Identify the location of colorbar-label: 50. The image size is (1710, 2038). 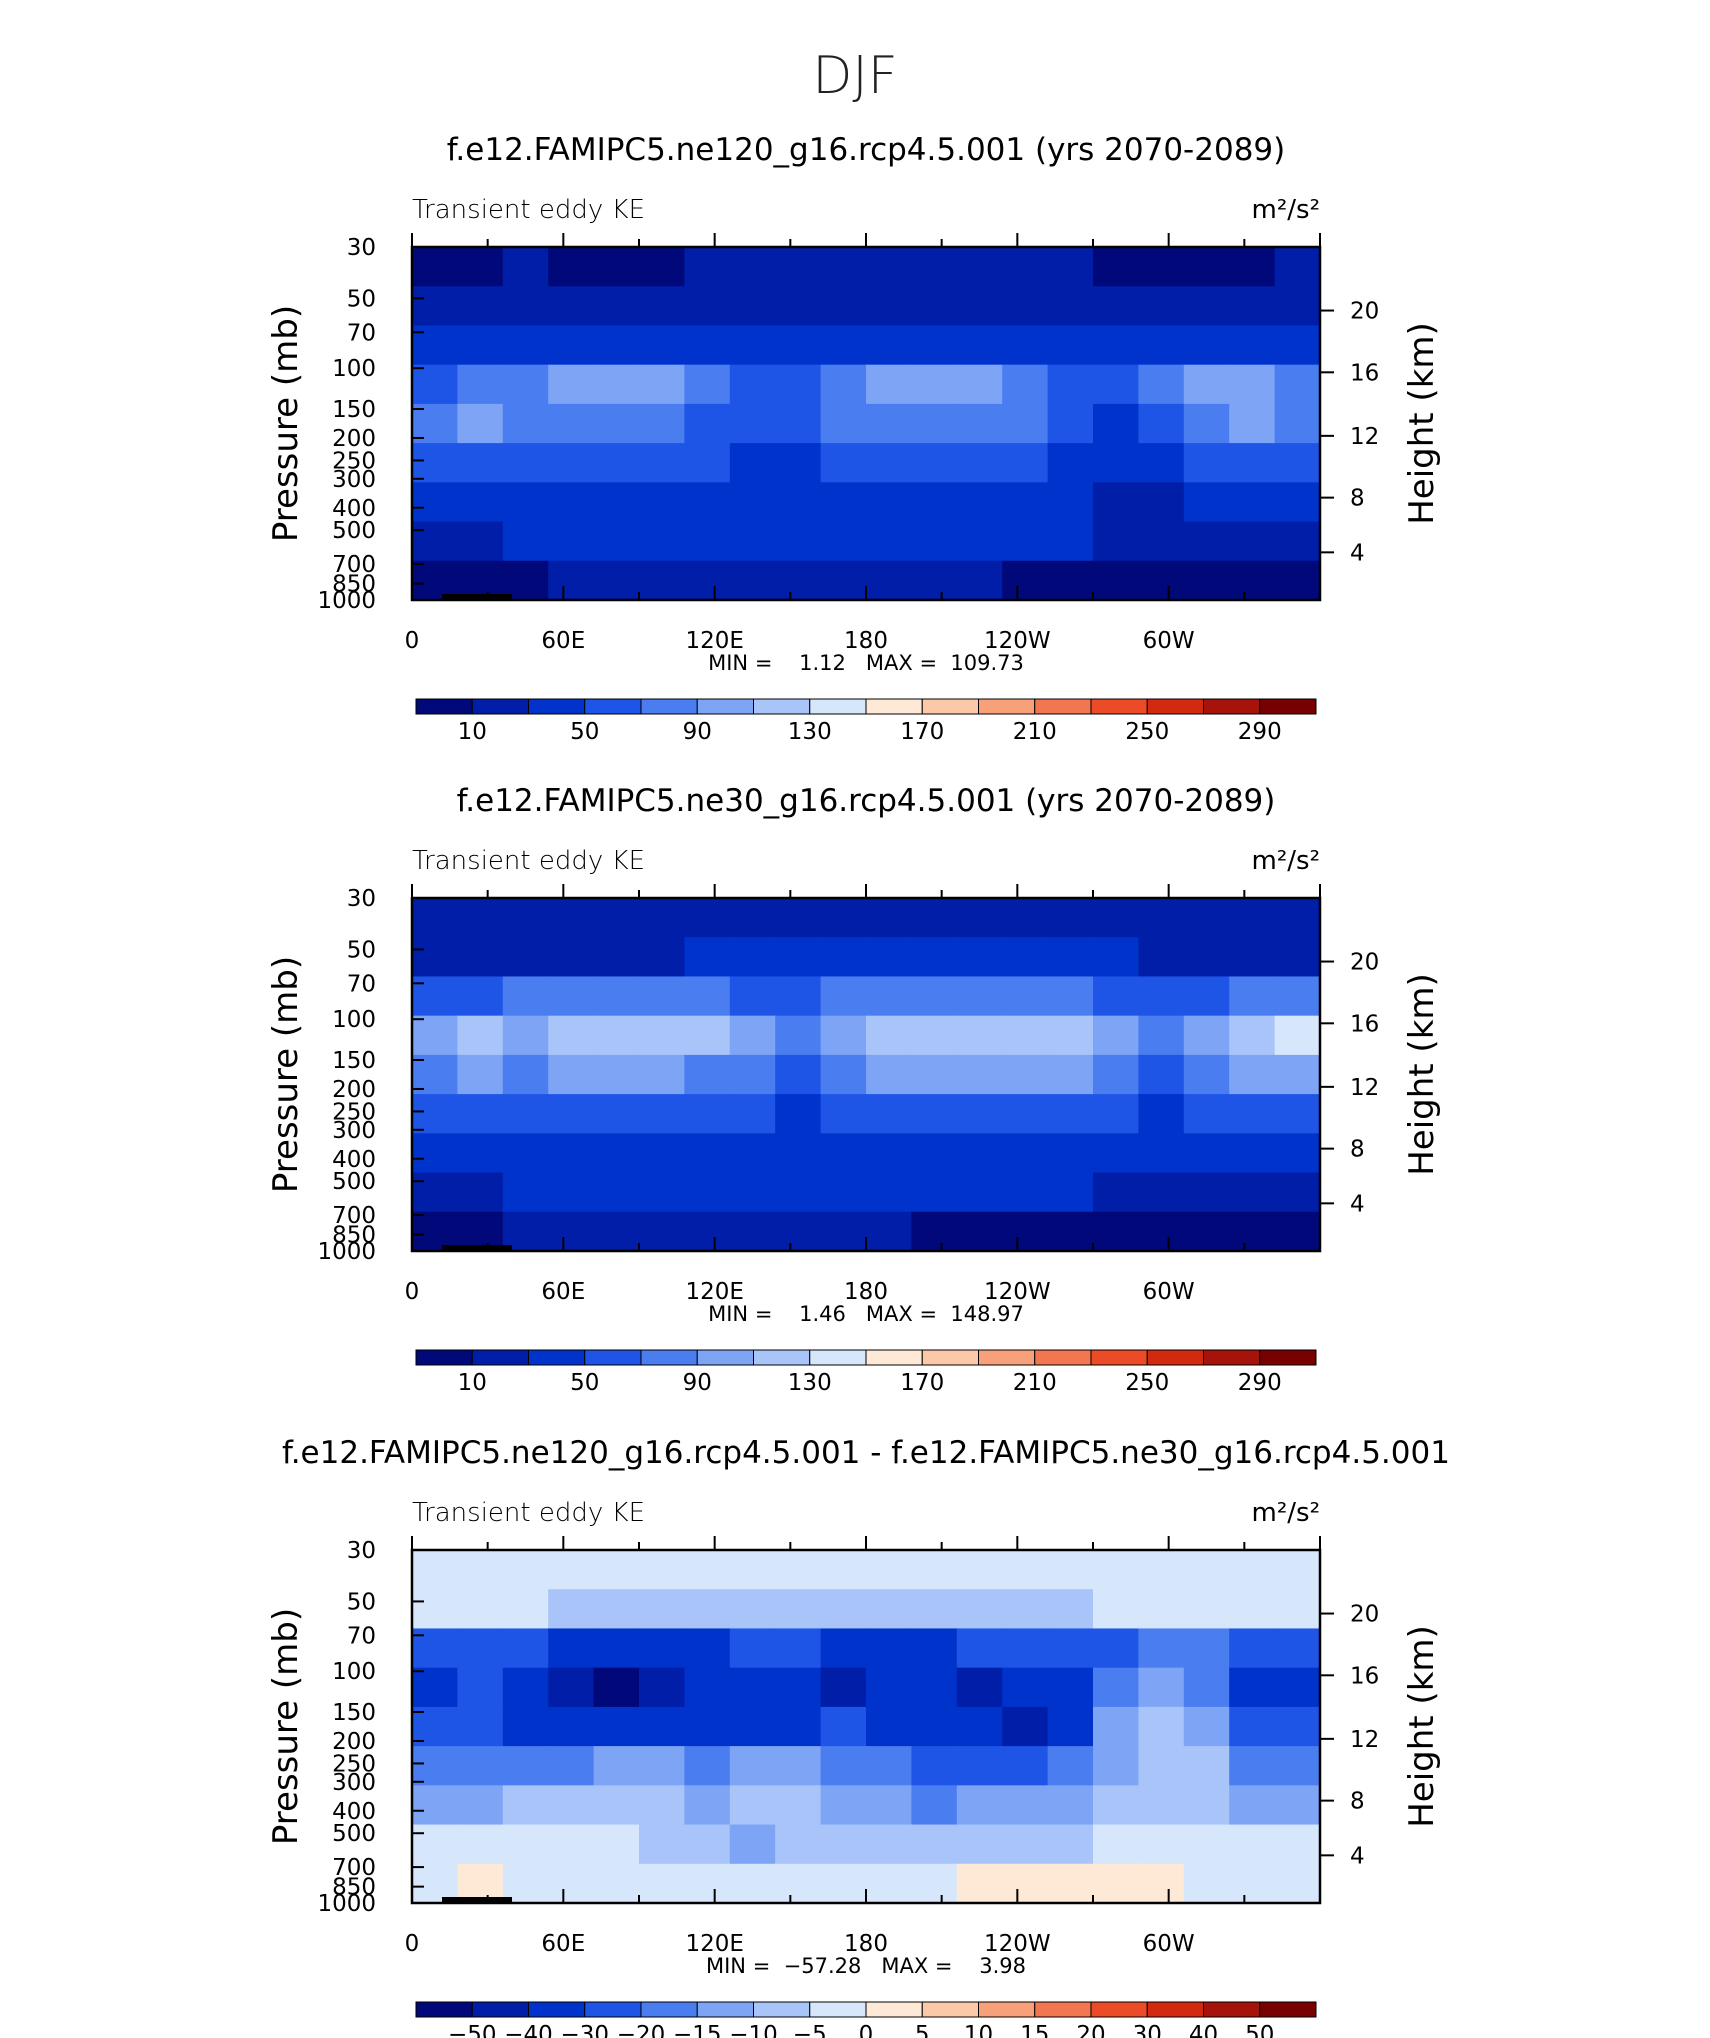
(1259, 2030).